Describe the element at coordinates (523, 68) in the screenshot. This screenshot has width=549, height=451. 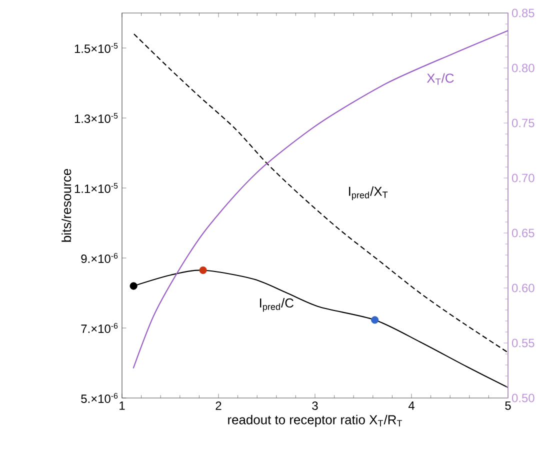
I see `y2-tick-label: 0.80` at that location.